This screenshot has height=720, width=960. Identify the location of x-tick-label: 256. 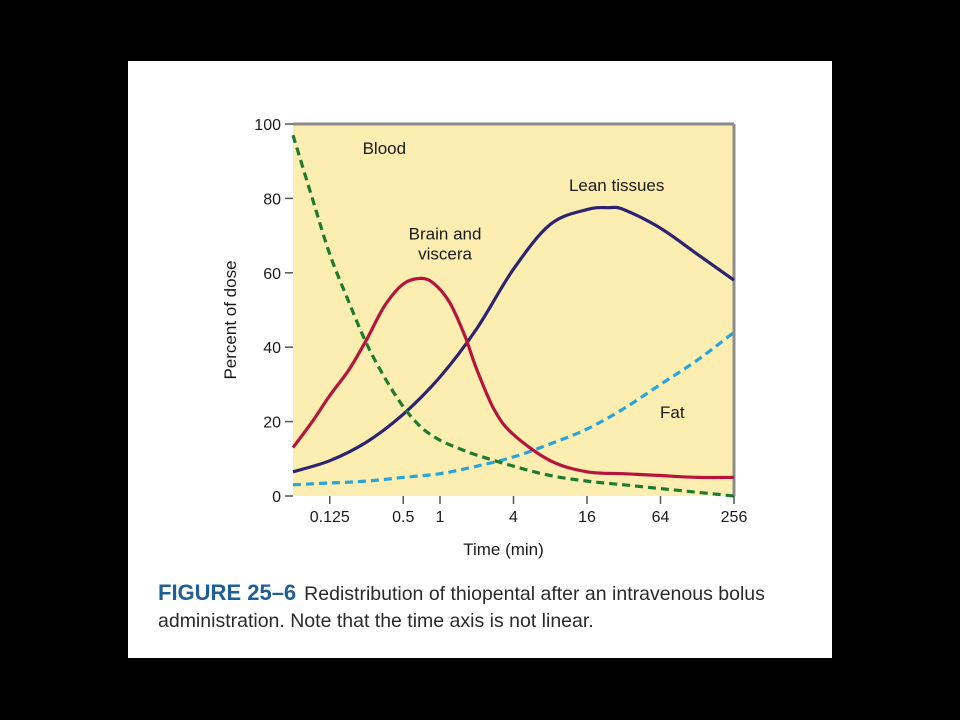
(734, 517).